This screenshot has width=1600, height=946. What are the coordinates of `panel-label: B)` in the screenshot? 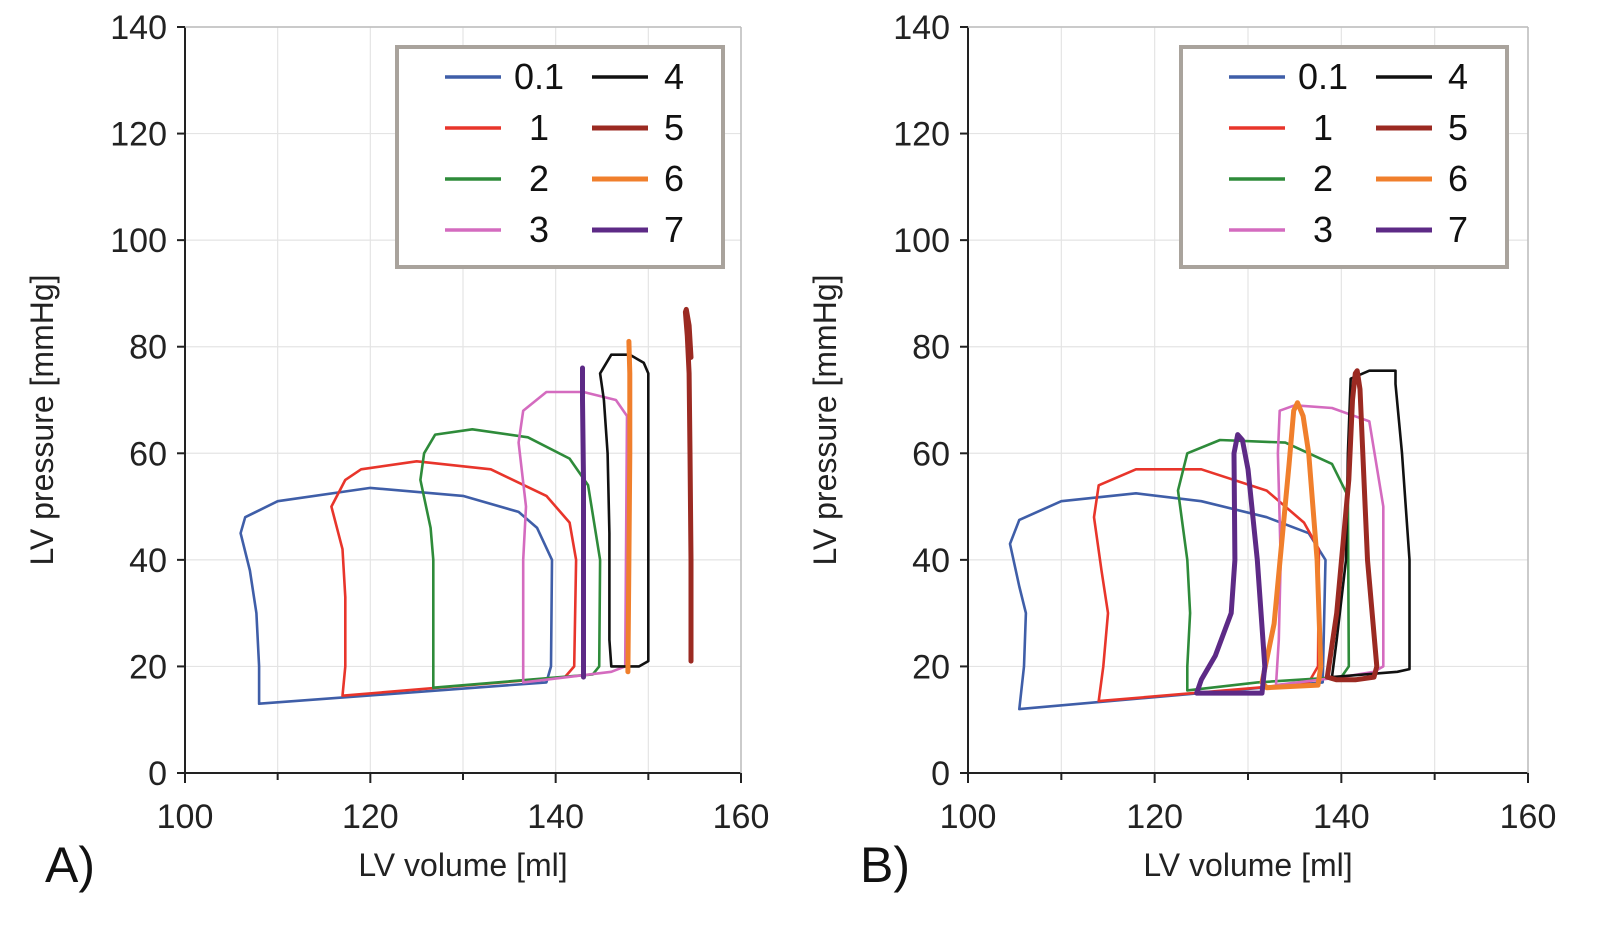 It's located at (885, 865).